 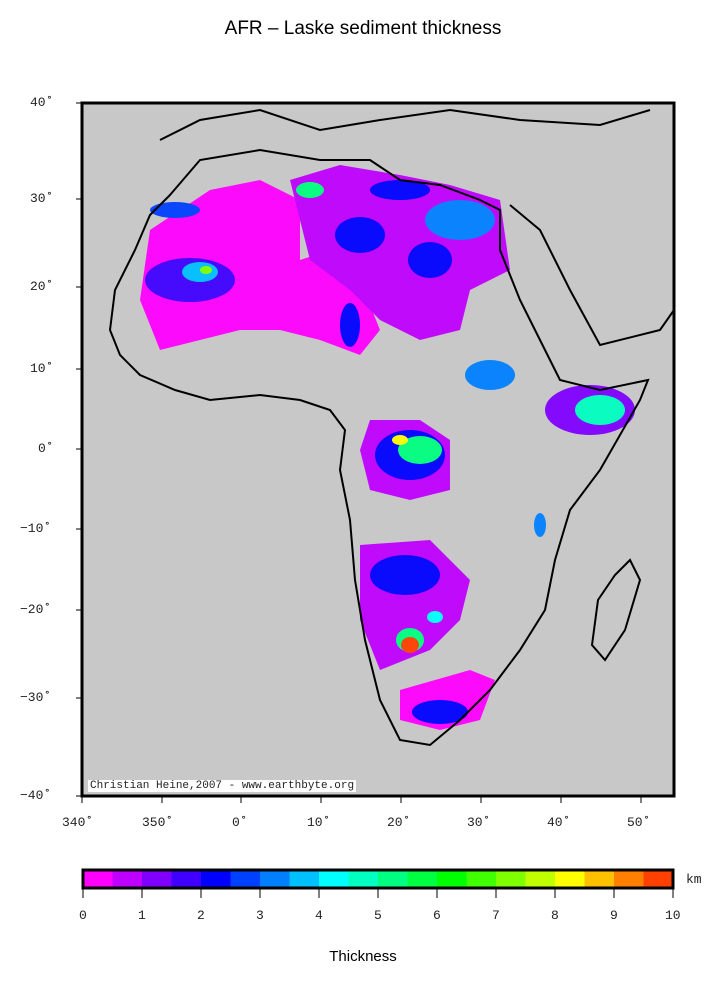 What do you see at coordinates (405, 124) in the screenshot?
I see `europe-coastline` at bounding box center [405, 124].